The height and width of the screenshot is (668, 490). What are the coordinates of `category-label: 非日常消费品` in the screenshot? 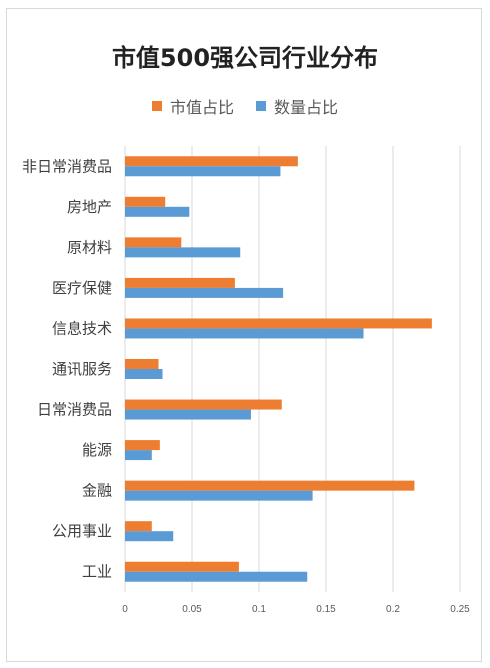 It's located at (67, 166).